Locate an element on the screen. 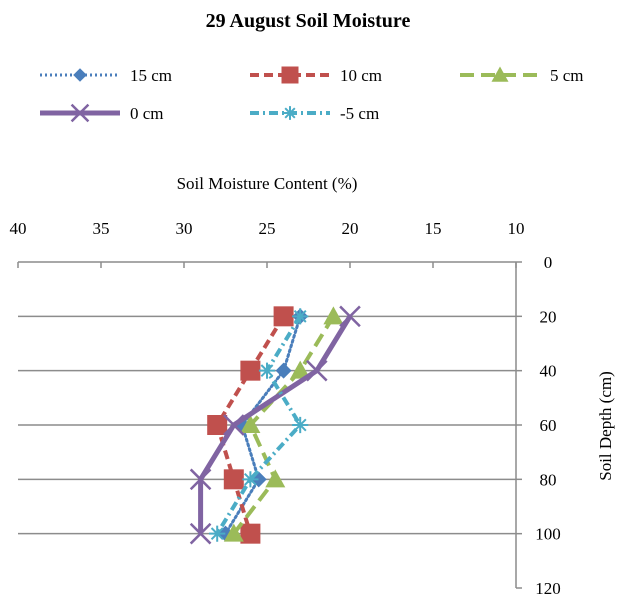 This screenshot has height=598, width=617. y-tick-label: 100 is located at coordinates (548, 534).